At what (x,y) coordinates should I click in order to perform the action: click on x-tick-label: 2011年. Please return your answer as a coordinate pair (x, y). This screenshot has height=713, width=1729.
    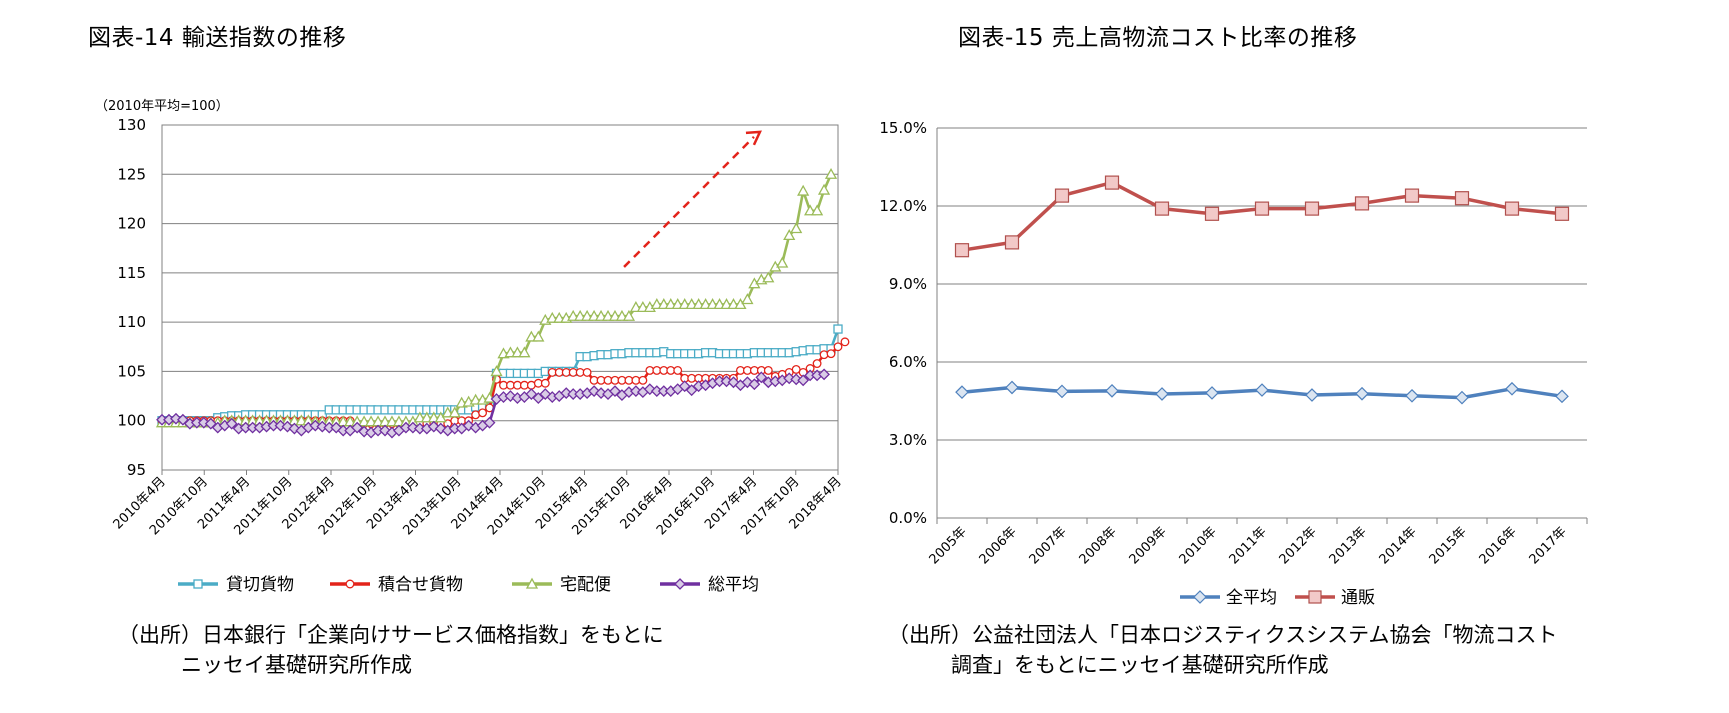
    Looking at the image, I should click on (1248, 545).